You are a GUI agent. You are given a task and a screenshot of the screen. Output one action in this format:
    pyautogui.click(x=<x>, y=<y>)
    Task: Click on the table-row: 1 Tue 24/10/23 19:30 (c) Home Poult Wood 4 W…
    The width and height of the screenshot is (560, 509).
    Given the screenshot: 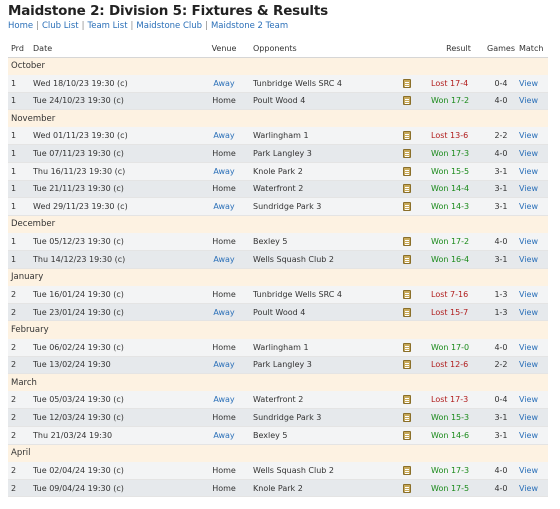 What is the action you would take?
    pyautogui.click(x=278, y=101)
    